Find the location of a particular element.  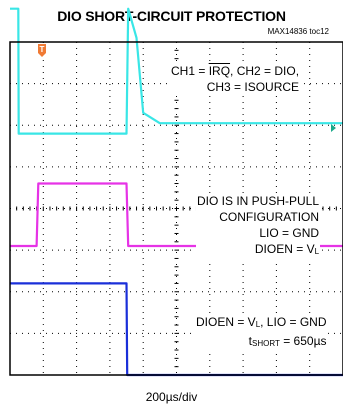

short-condition-note: DIOEN = VL, LIO = GND tSHORT = 650µs is located at coordinates (261, 333).